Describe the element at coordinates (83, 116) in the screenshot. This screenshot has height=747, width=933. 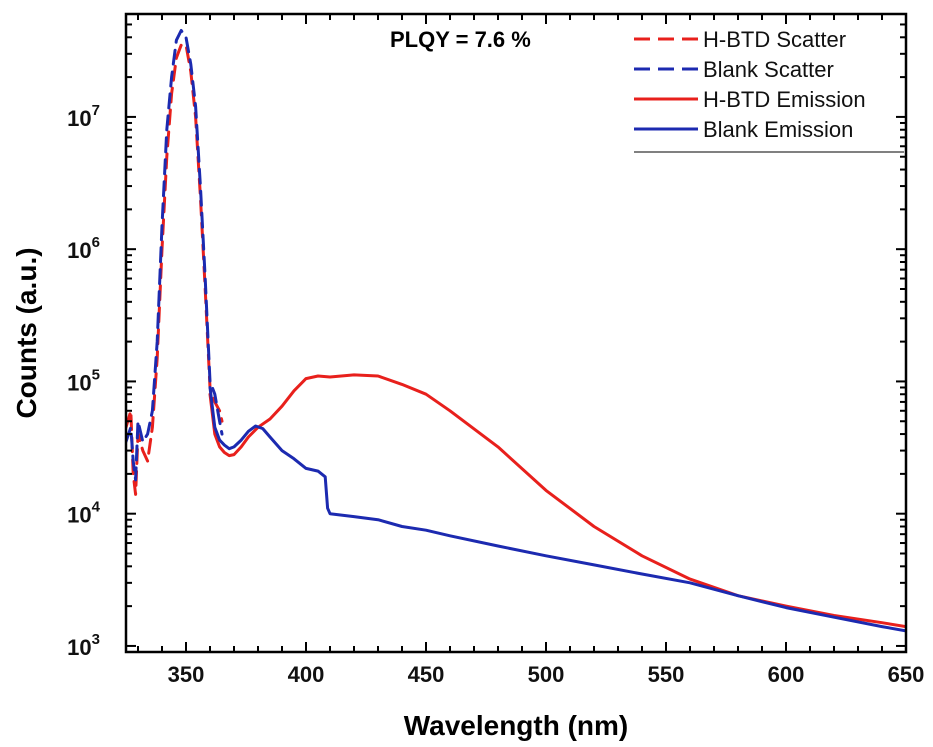
I see `y-tick-label: 10⁷` at that location.